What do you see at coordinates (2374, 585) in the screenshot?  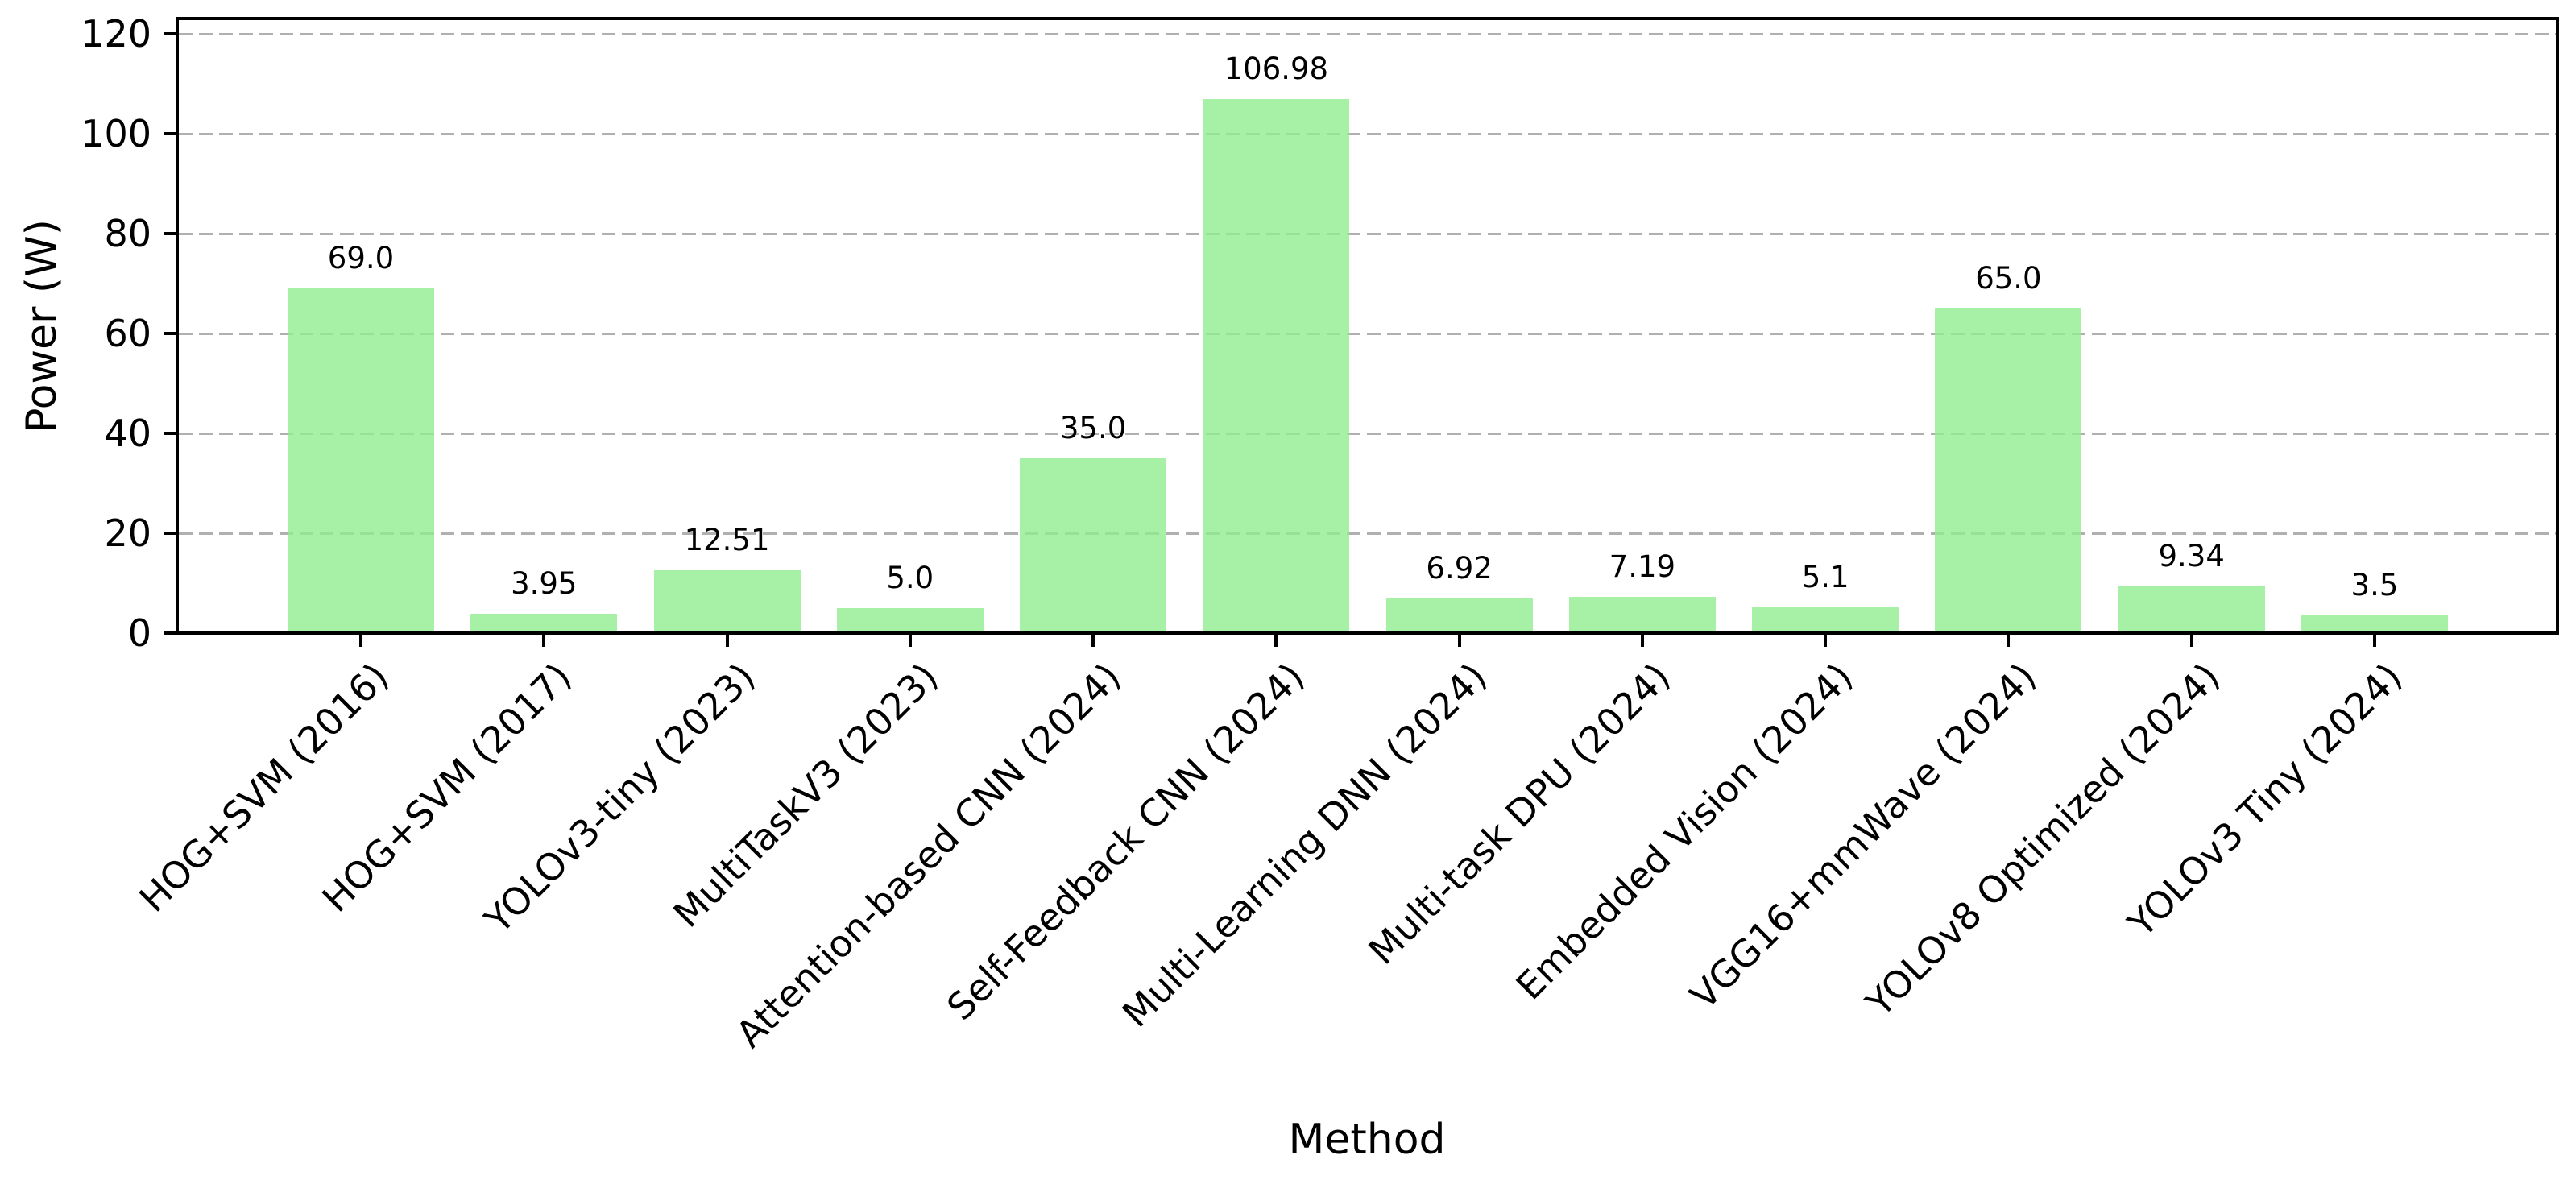 I see `bar-value-label: 3.5` at bounding box center [2374, 585].